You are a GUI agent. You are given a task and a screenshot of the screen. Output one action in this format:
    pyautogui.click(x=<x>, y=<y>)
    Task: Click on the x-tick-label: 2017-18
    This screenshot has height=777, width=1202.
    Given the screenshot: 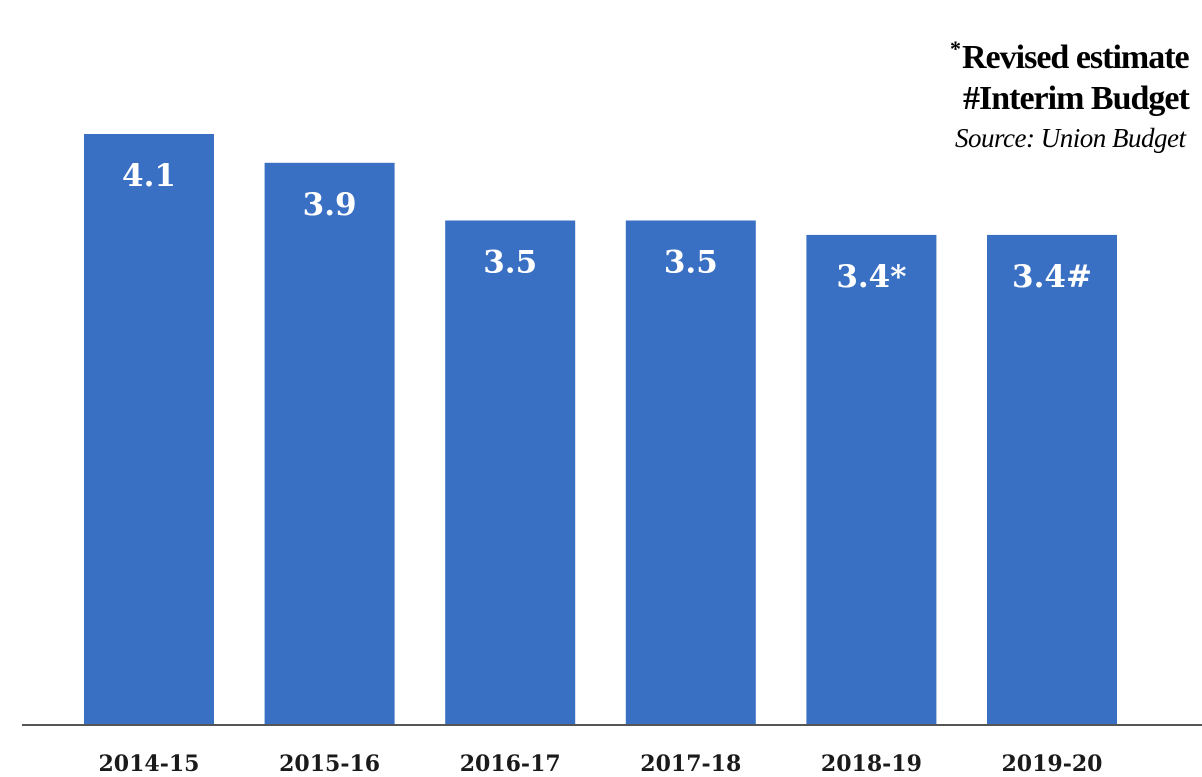 What is the action you would take?
    pyautogui.click(x=690, y=764)
    